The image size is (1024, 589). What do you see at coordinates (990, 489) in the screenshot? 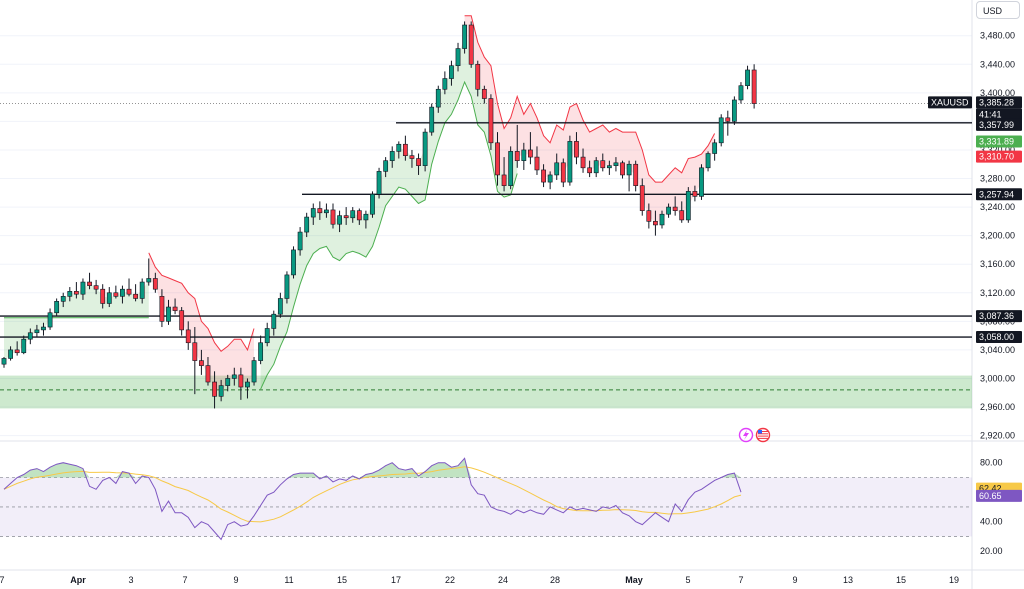
I see `rsi-value-tag: 62.42` at bounding box center [990, 489].